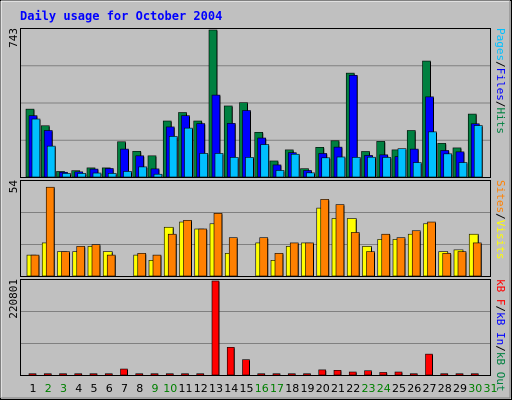 The image size is (512, 400). What do you see at coordinates (94, 388) in the screenshot?
I see `x-tick-label: 5` at bounding box center [94, 388].